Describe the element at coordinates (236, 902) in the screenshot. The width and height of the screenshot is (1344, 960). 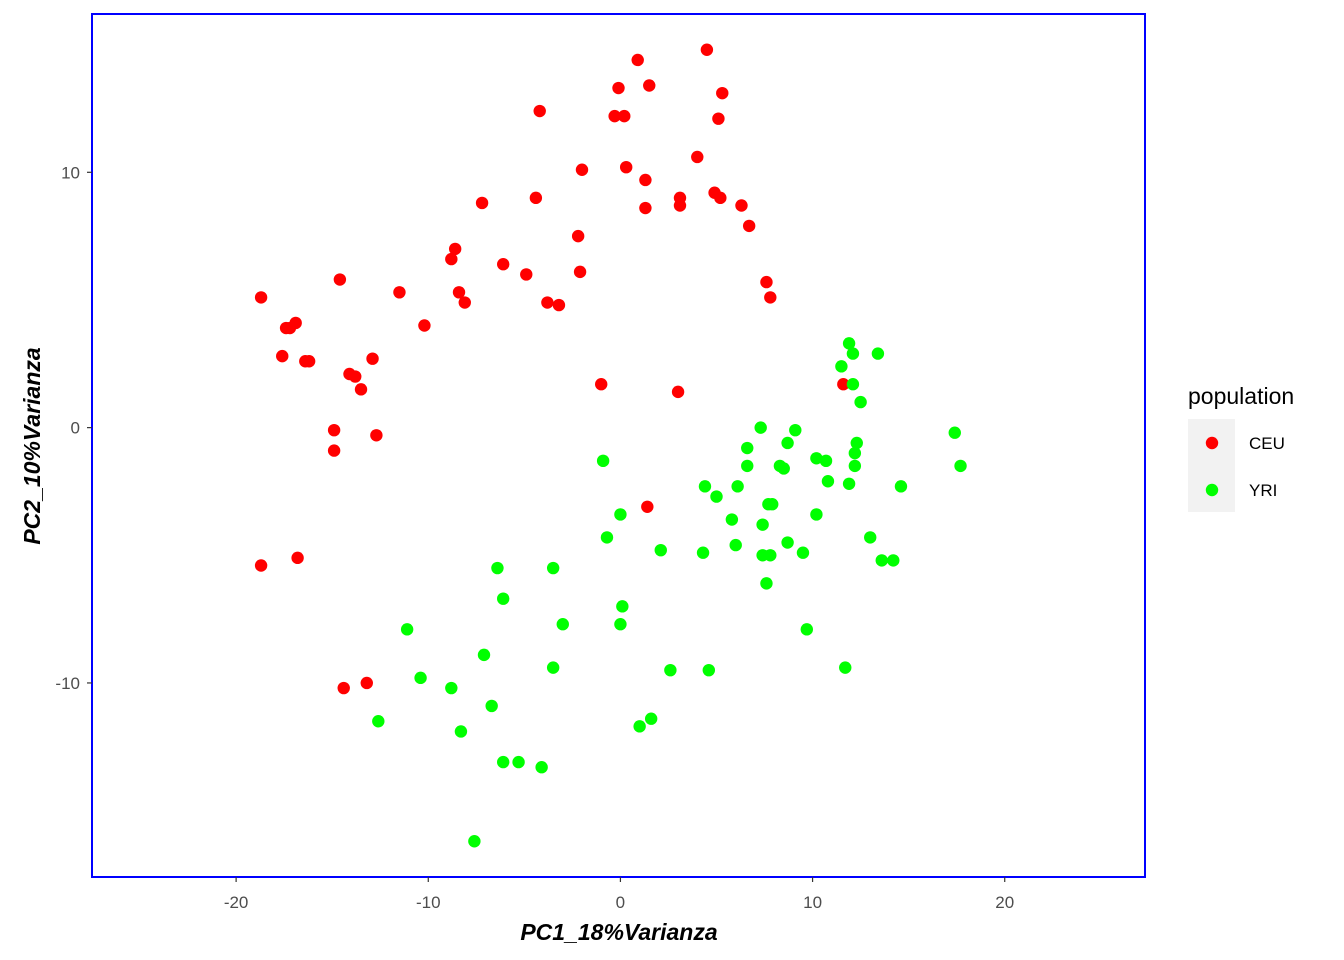
I see `x-tick-label: -20` at that location.